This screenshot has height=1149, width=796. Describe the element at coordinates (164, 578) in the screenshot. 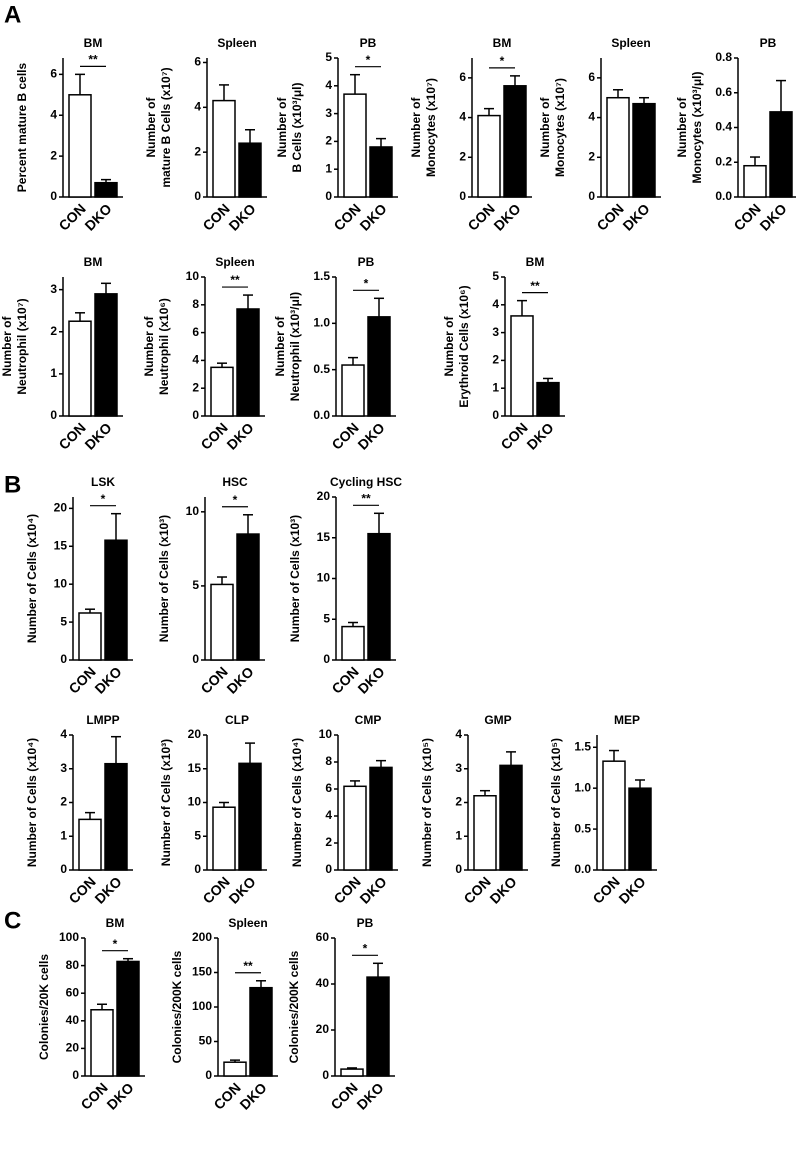

I see `y-axis-label: Number of Cells (x10³)` at that location.